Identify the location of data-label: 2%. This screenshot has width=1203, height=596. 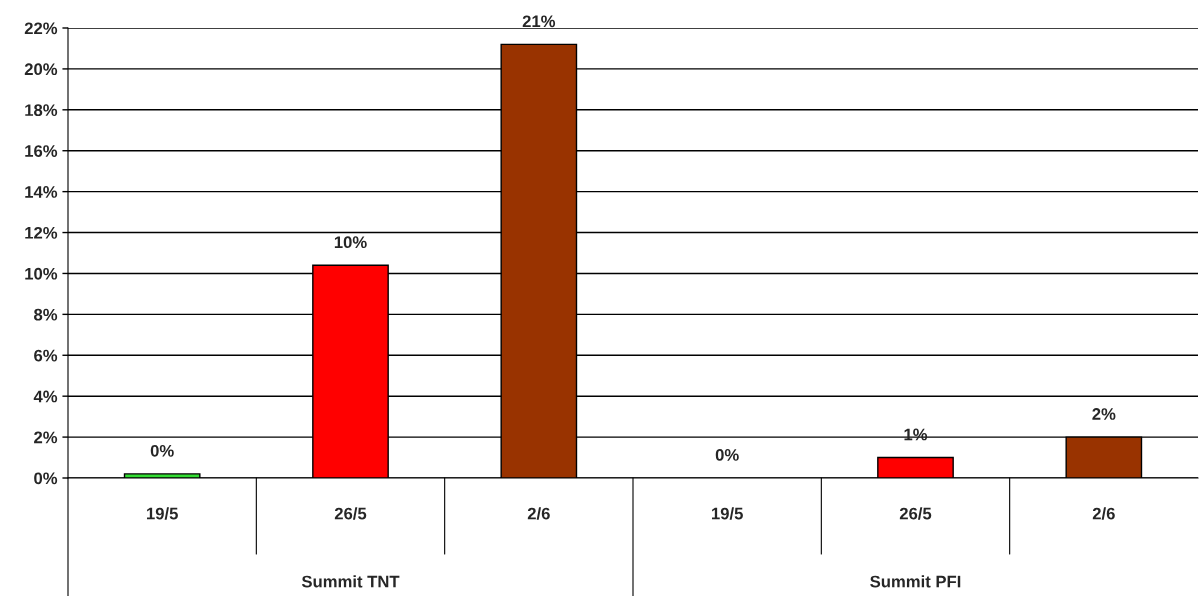
(1104, 414).